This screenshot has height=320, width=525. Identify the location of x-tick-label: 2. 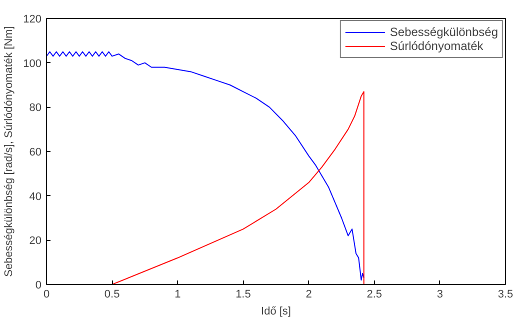
(309, 294).